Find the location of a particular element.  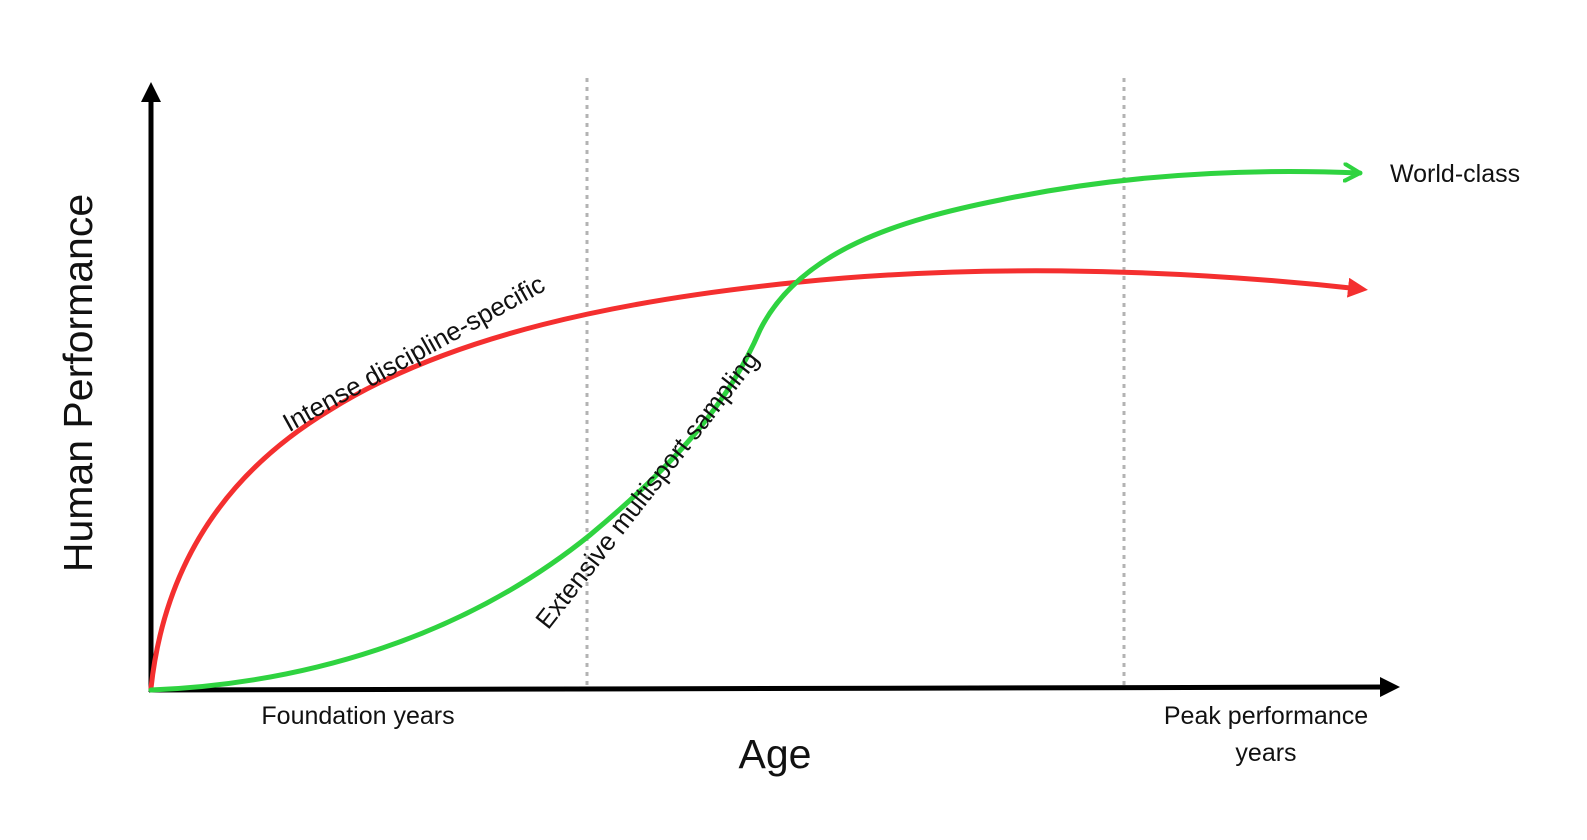

sampler-curve-label: Extensive multisport sampling is located at coordinates (646, 489).